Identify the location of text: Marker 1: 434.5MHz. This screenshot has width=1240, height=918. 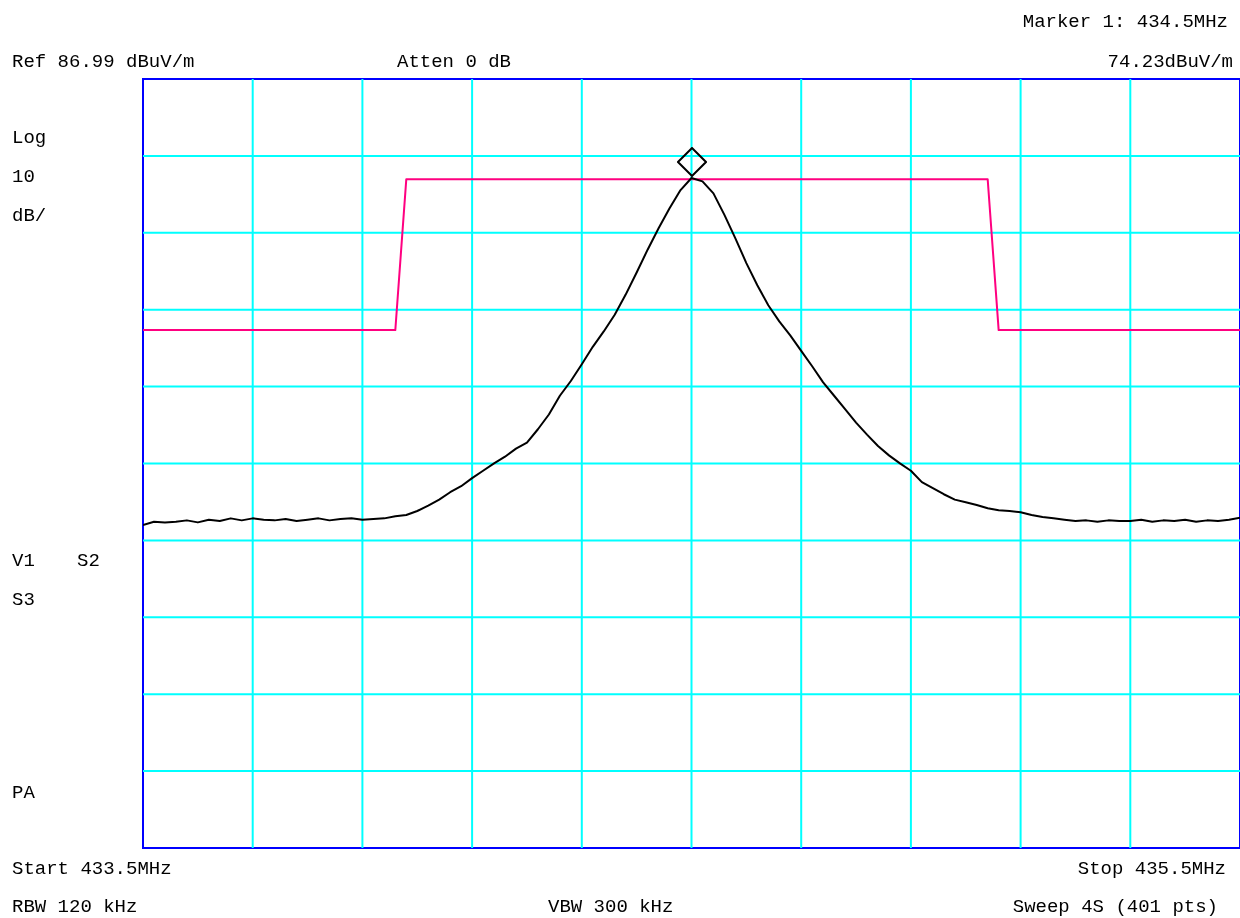
(1125, 22).